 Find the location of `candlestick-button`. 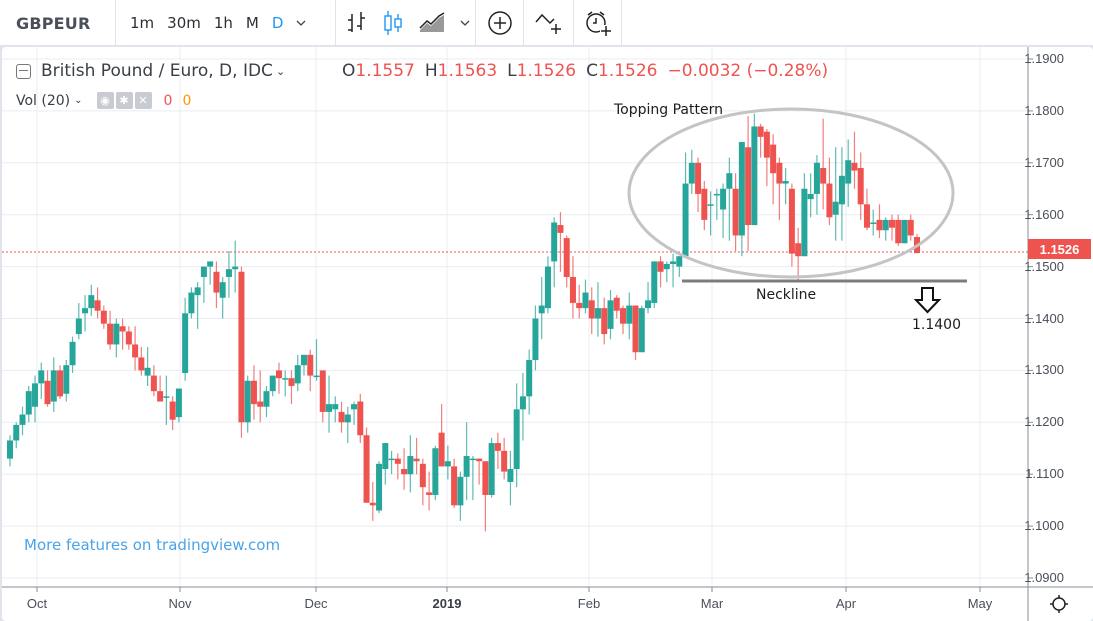

candlestick-button is located at coordinates (393, 23).